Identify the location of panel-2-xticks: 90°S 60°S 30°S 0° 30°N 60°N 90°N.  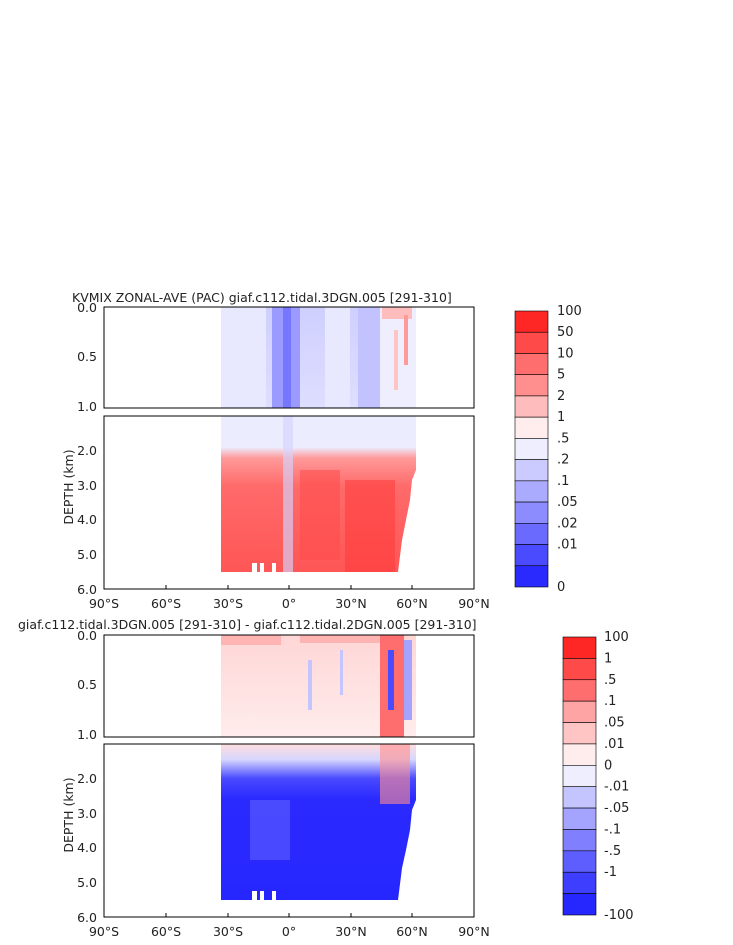
(289, 926).